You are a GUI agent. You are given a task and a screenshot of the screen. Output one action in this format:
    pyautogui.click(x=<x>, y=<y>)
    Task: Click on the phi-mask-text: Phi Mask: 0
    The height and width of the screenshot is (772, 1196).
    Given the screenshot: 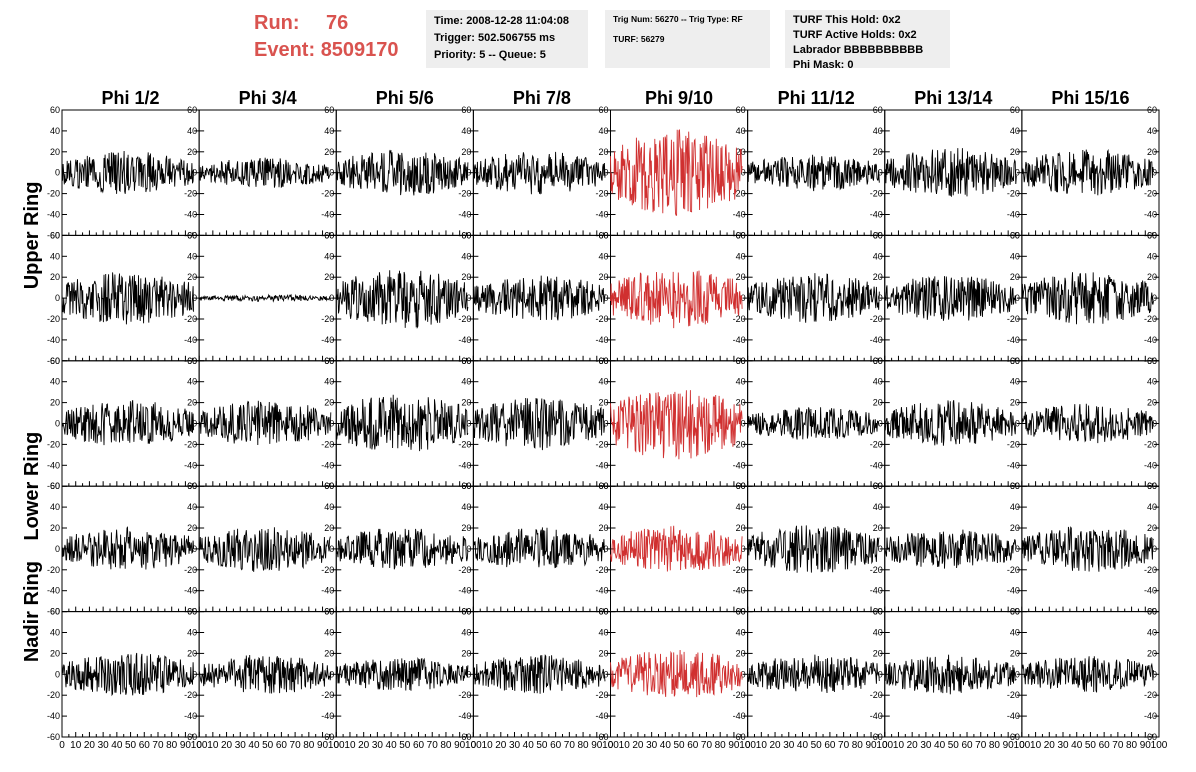 What is the action you would take?
    pyautogui.click(x=823, y=65)
    